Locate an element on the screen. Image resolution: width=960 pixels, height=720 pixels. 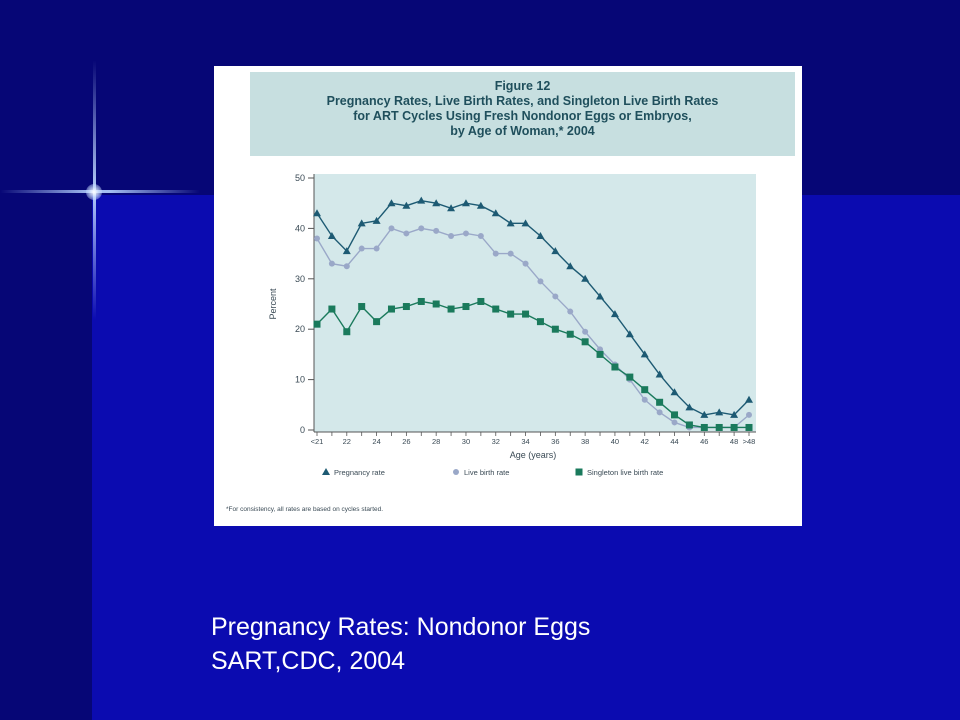
x-tick-label: 44 is located at coordinates (674, 441).